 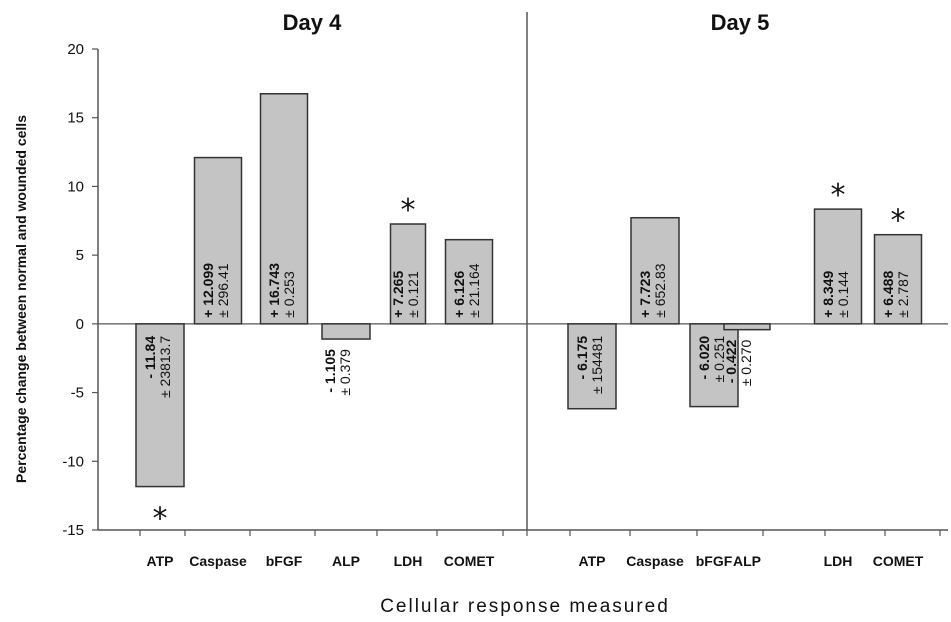 I want to click on bar-error-label: ± 154481, so click(x=597, y=365).